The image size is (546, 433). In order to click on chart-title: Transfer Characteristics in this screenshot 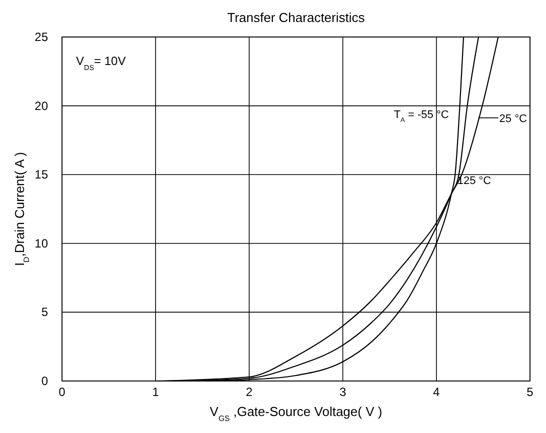, I will do `click(296, 17)`.